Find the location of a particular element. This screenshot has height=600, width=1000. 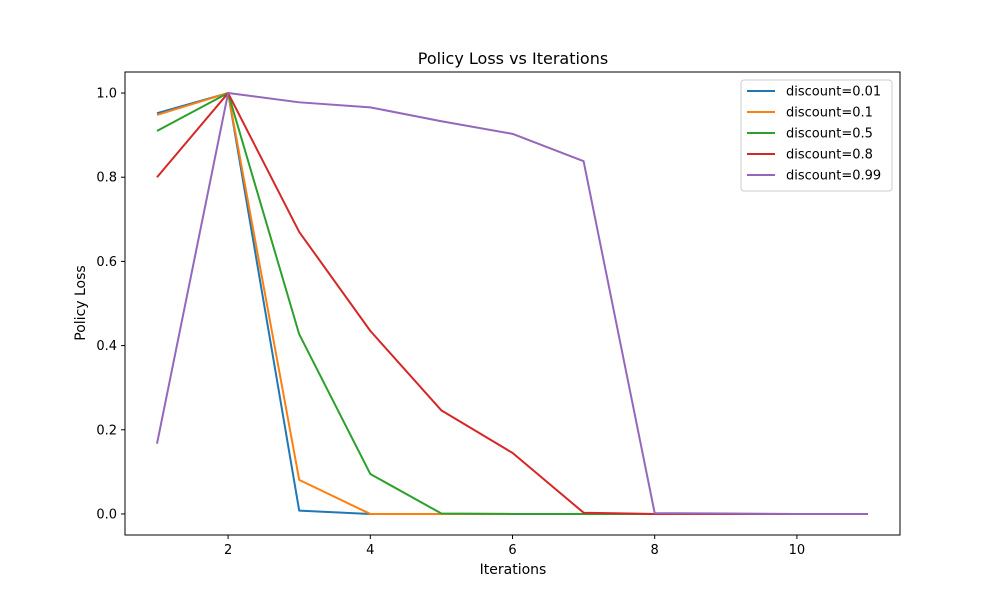

x-axis-ticks: 2 4 6 8 10 is located at coordinates (514, 546).